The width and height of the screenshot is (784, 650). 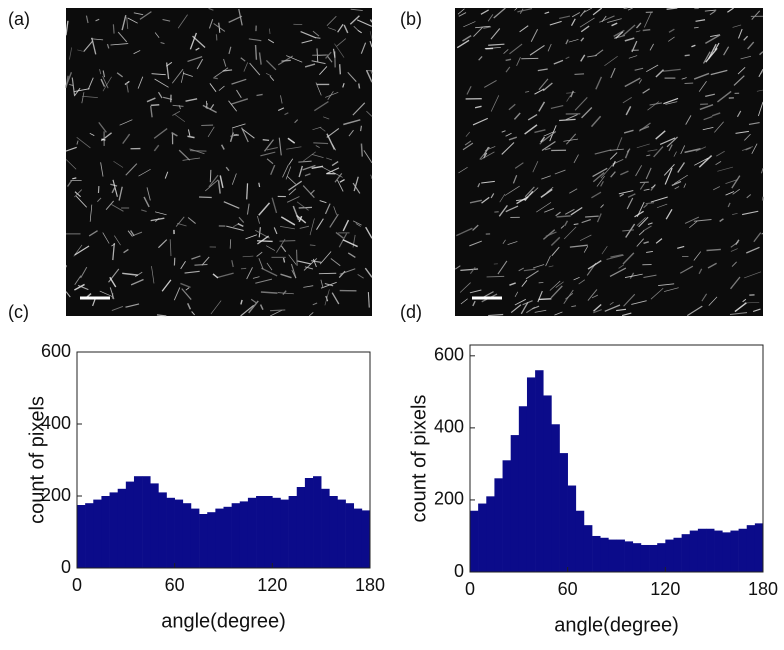 What do you see at coordinates (449, 499) in the screenshot?
I see `y-tick-label: 200` at bounding box center [449, 499].